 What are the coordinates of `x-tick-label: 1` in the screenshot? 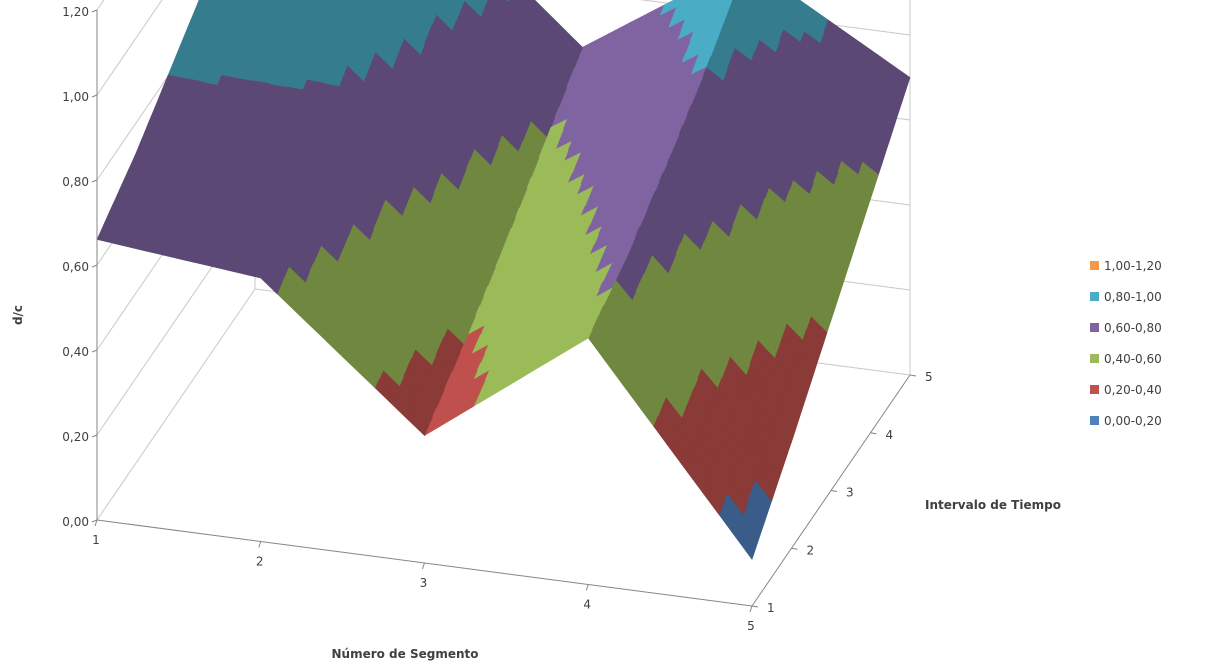 It's located at (96, 540).